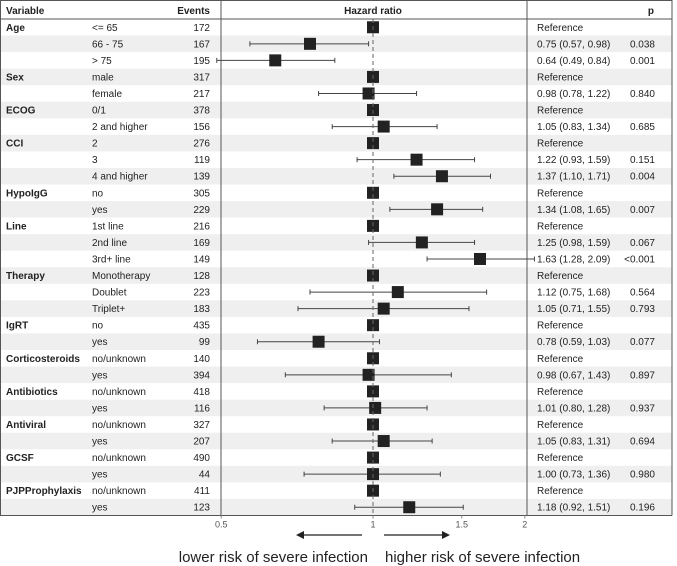  I want to click on row-estimate: 1.63 (1.28, 2.09), so click(573, 259).